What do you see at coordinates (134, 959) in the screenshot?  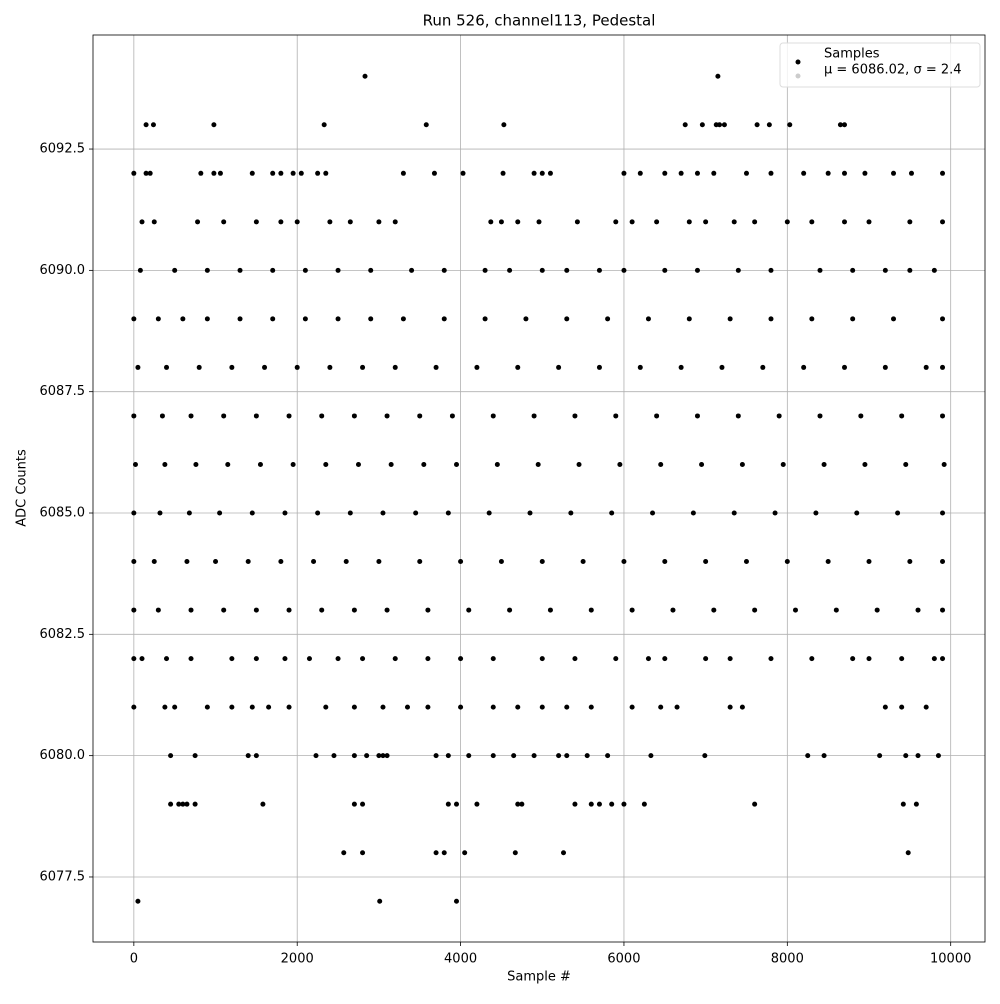 I see `x-tick-label: 0` at bounding box center [134, 959].